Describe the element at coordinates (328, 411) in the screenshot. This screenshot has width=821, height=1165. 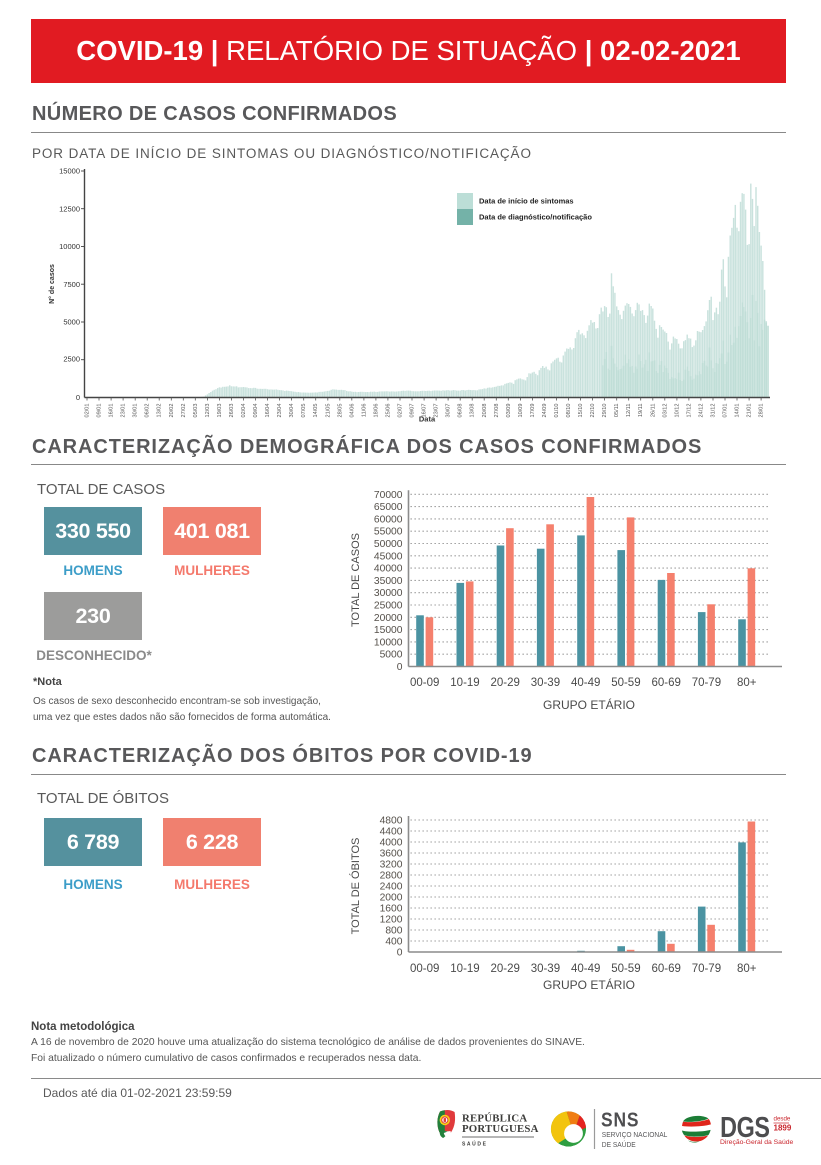
I see `svg-text: 21/05` at that location.